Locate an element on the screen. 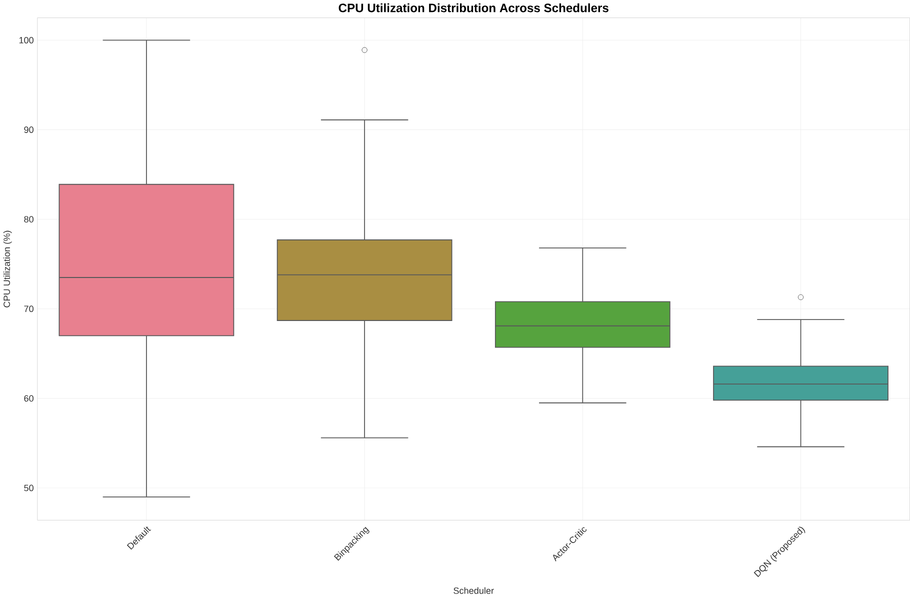  y-tick-label: 60 is located at coordinates (29, 398).